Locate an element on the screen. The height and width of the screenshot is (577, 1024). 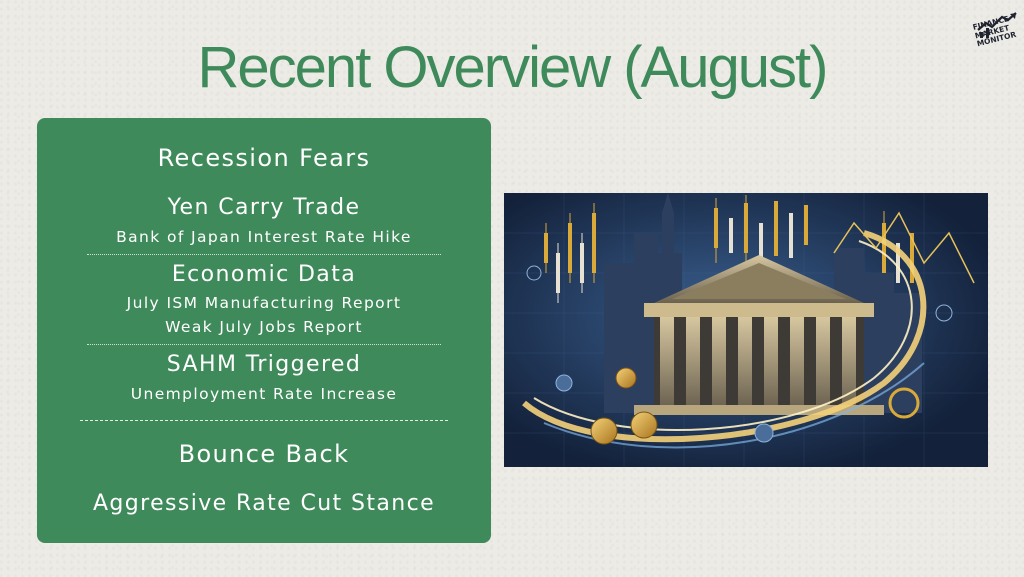
bounce-divider is located at coordinates (264, 420).